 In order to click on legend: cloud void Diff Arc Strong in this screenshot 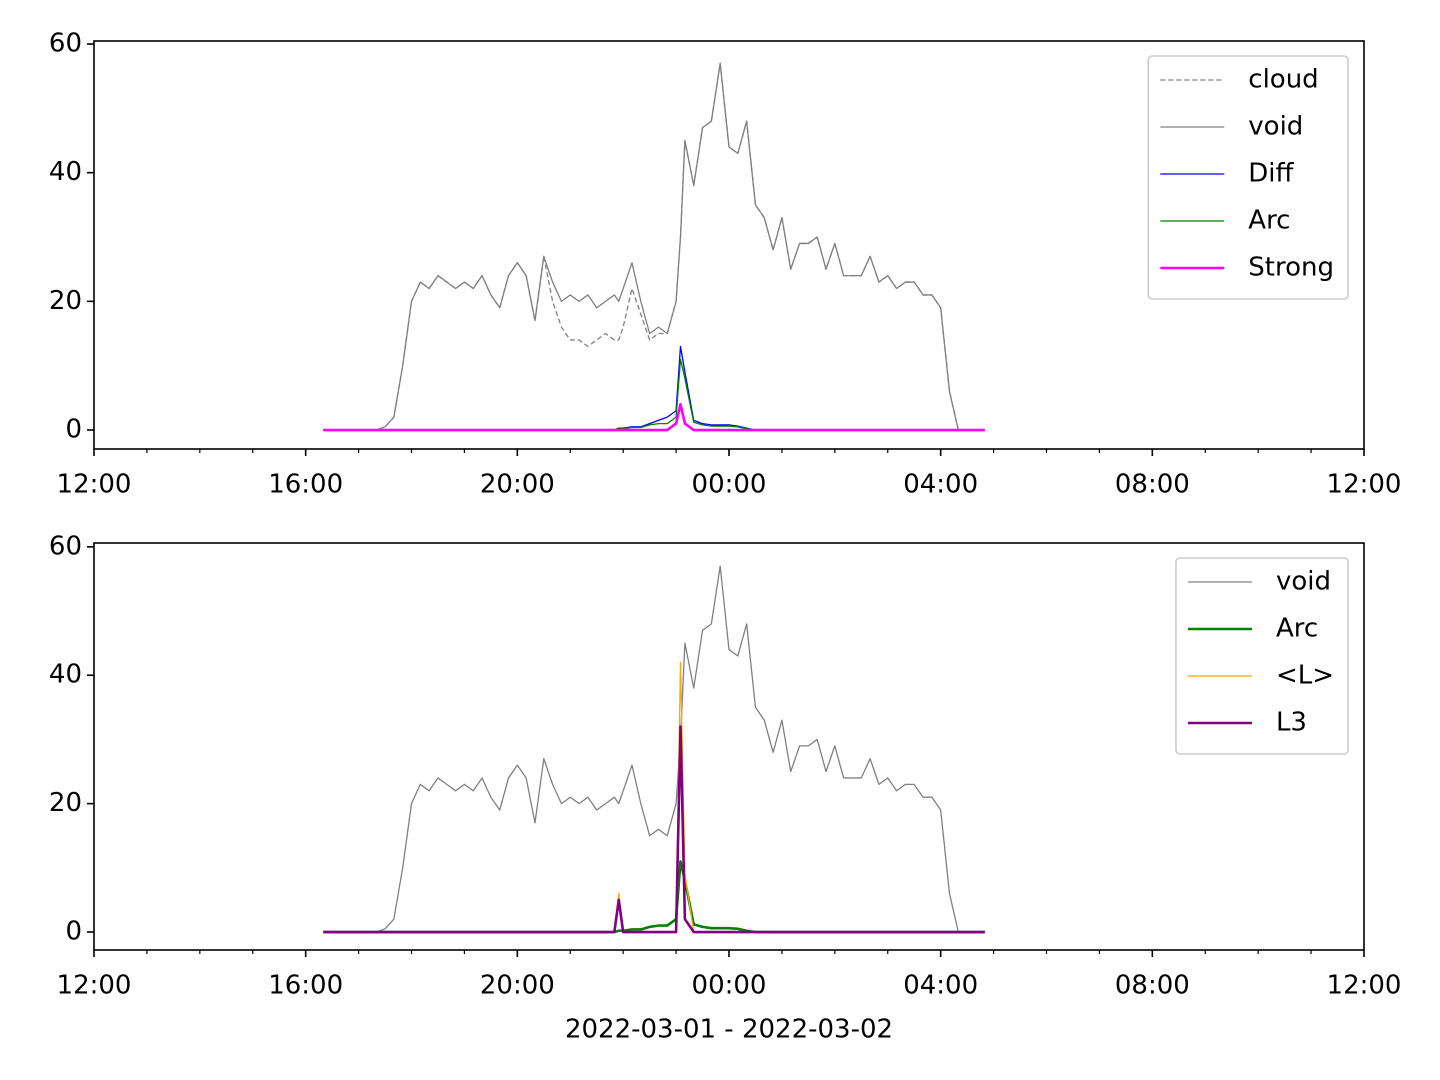, I will do `click(1248, 177)`.